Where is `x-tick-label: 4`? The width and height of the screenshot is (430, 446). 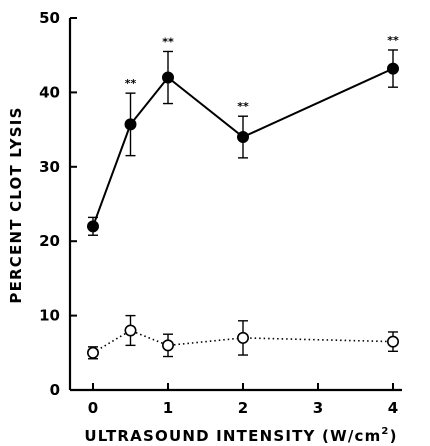 x-tick-label: 4 is located at coordinates (393, 408).